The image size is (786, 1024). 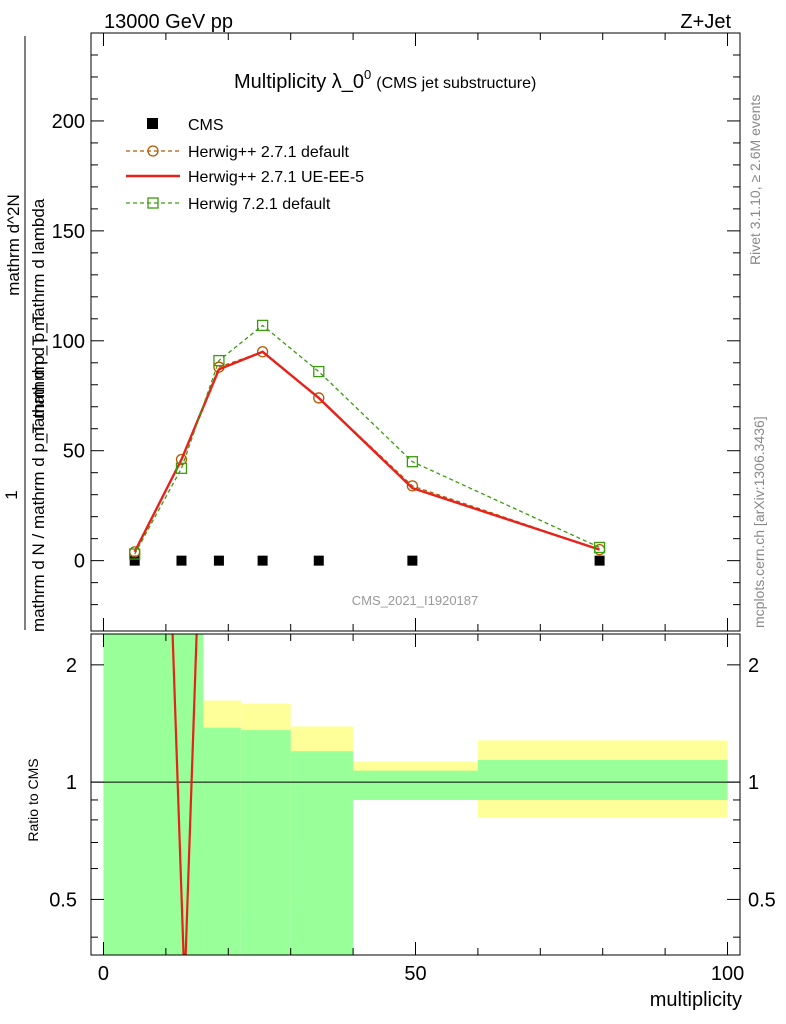 I want to click on ratio-x-tick-label: 100, so click(x=727, y=974).